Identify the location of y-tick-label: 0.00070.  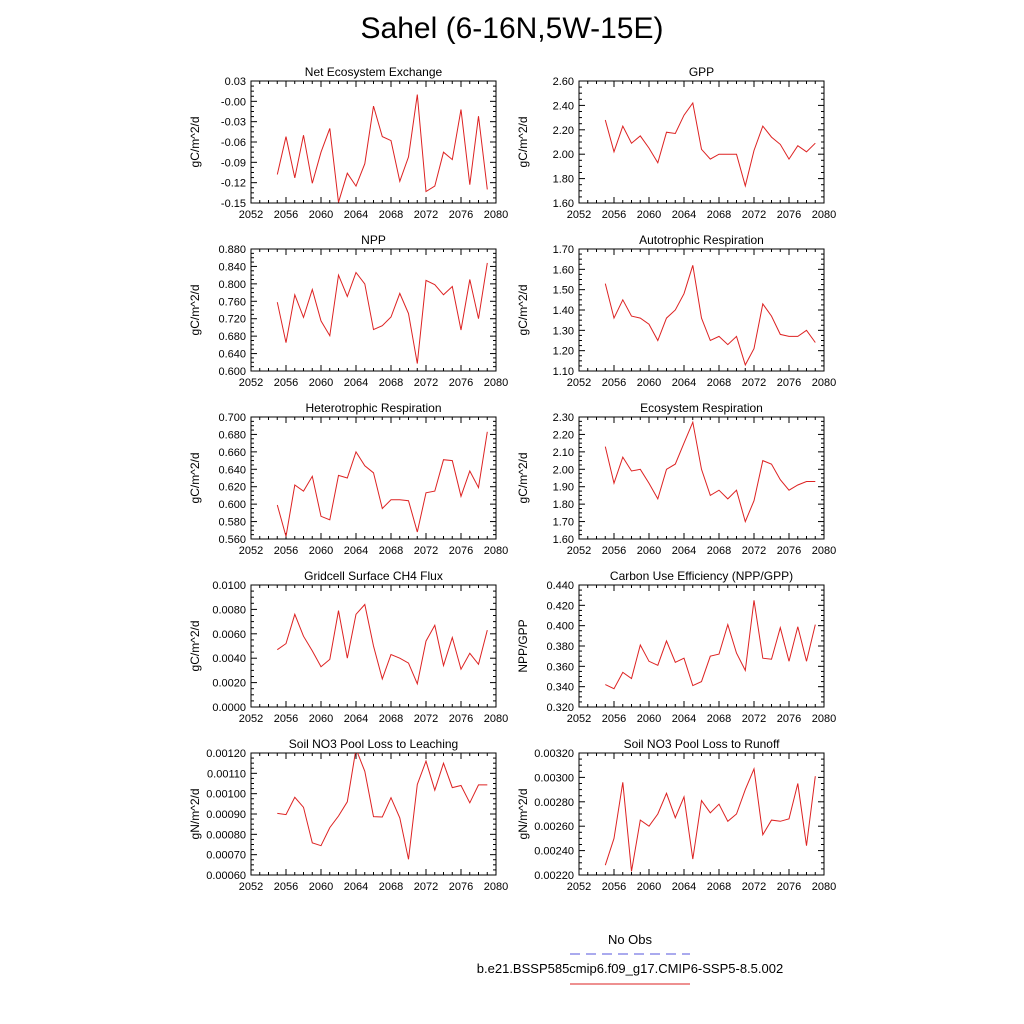
(226, 856).